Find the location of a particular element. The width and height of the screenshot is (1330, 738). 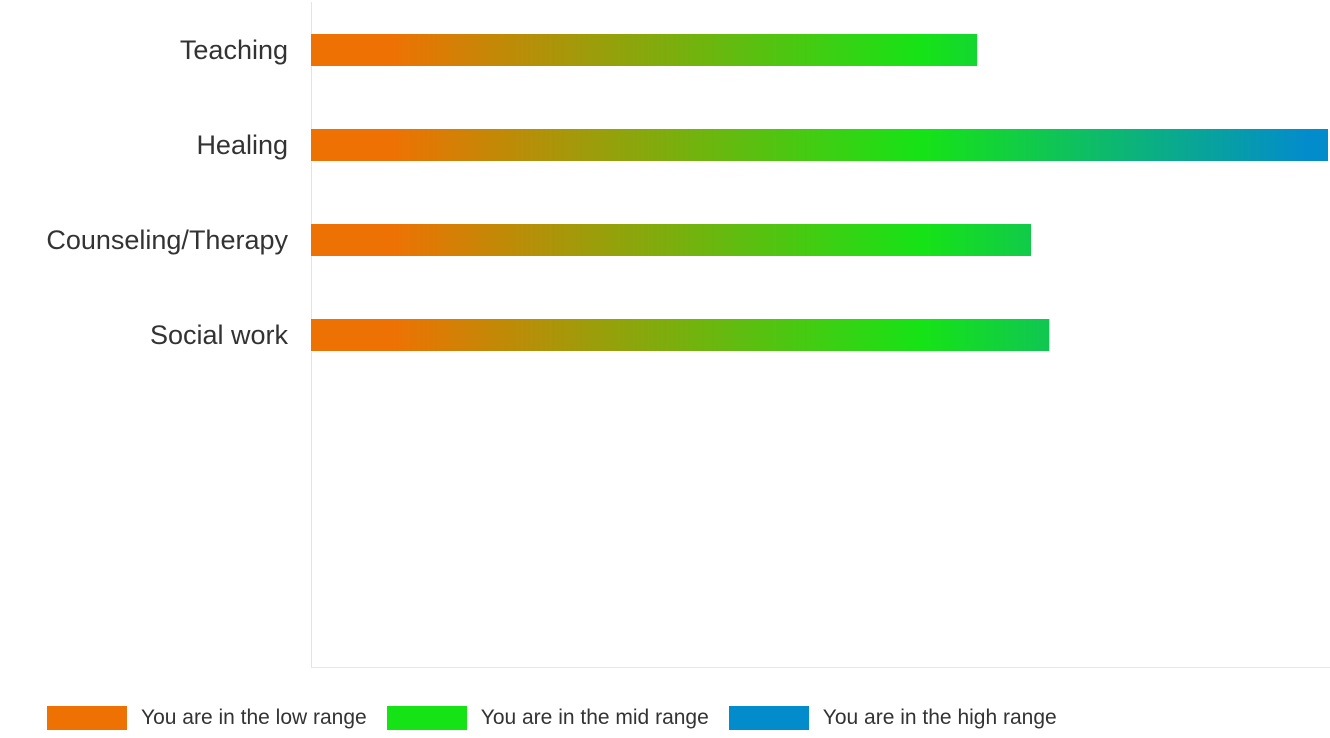

bar-healing is located at coordinates (819, 145).